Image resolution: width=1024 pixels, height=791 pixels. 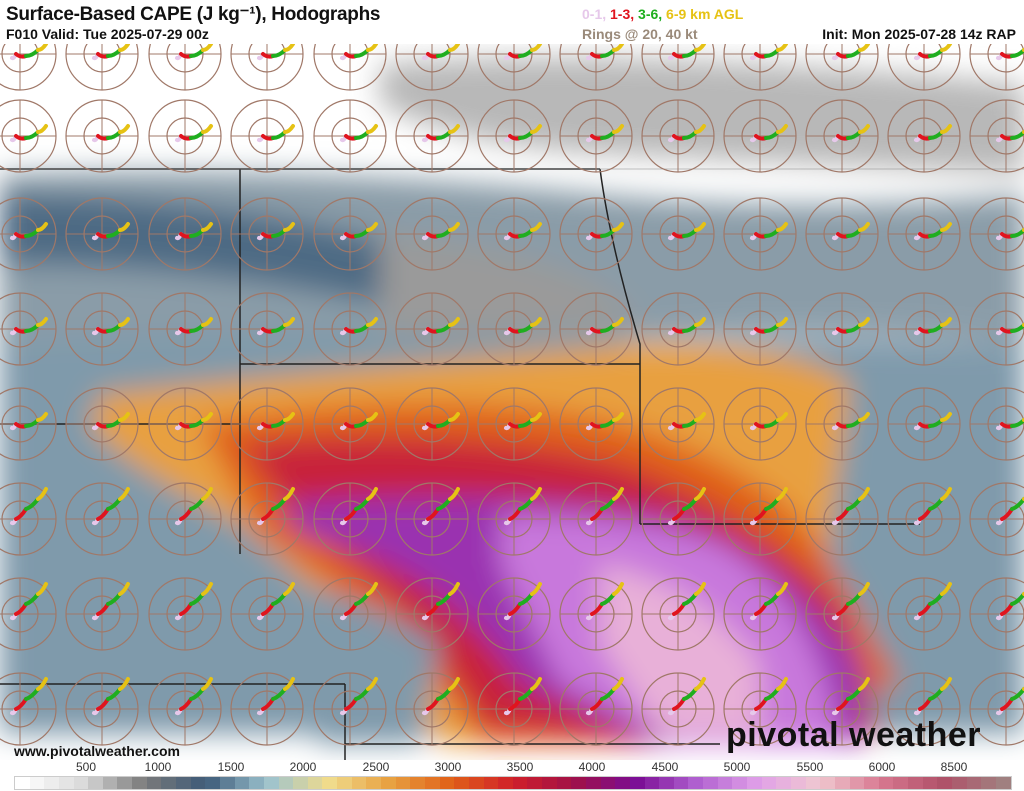 What do you see at coordinates (650, 14) in the screenshot?
I see `legend-3-6km: 3-6,` at bounding box center [650, 14].